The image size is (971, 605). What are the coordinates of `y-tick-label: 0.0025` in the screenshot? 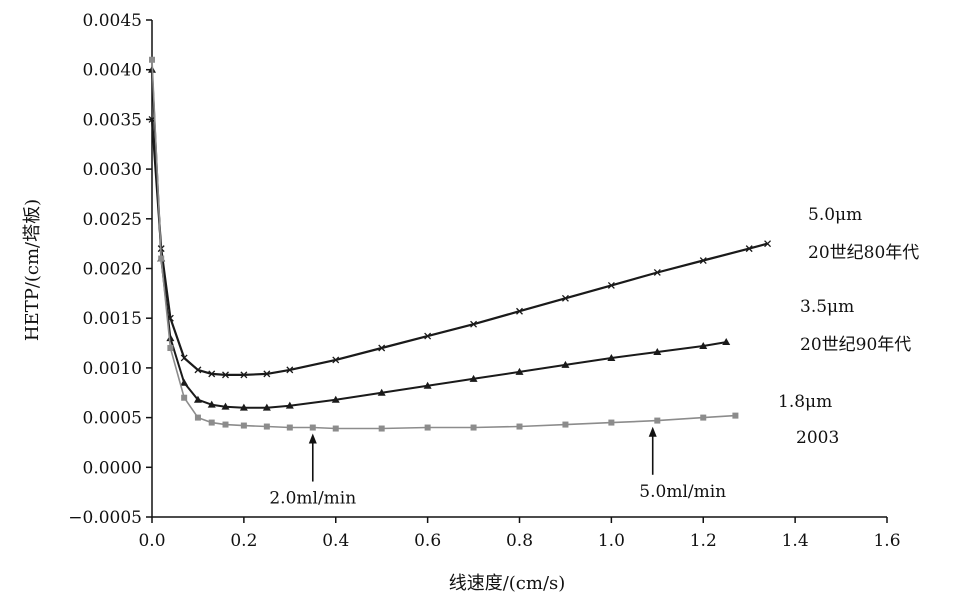 It's located at (112, 220).